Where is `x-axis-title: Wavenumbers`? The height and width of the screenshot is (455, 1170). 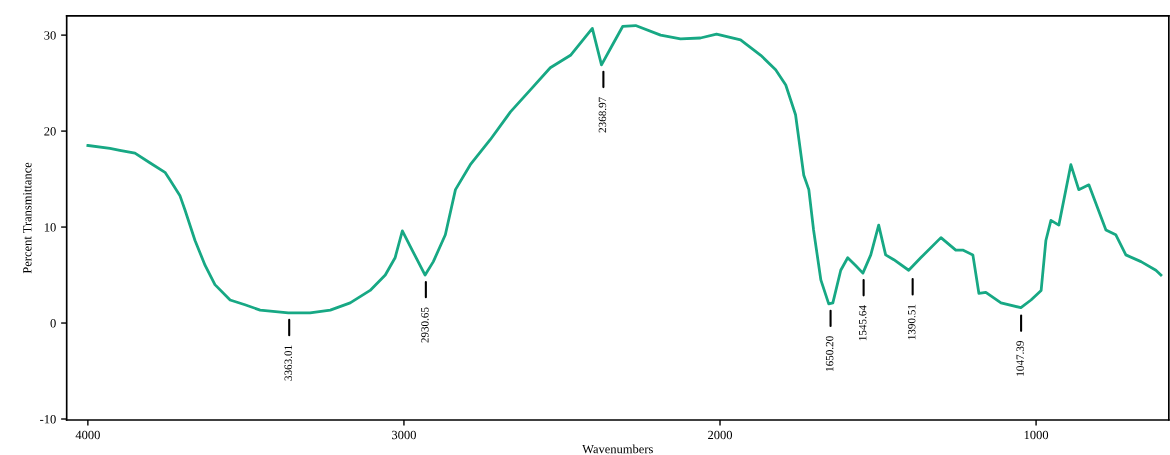
x-axis-title: Wavenumbers is located at coordinates (617, 449).